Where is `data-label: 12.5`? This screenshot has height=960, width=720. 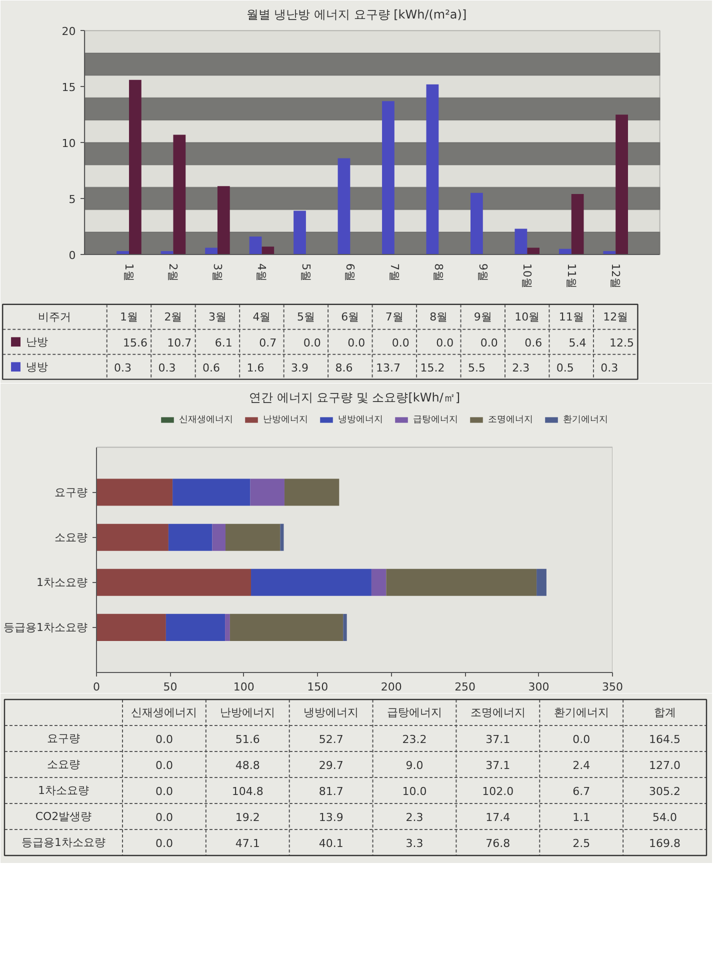 data-label: 12.5 is located at coordinates (622, 343).